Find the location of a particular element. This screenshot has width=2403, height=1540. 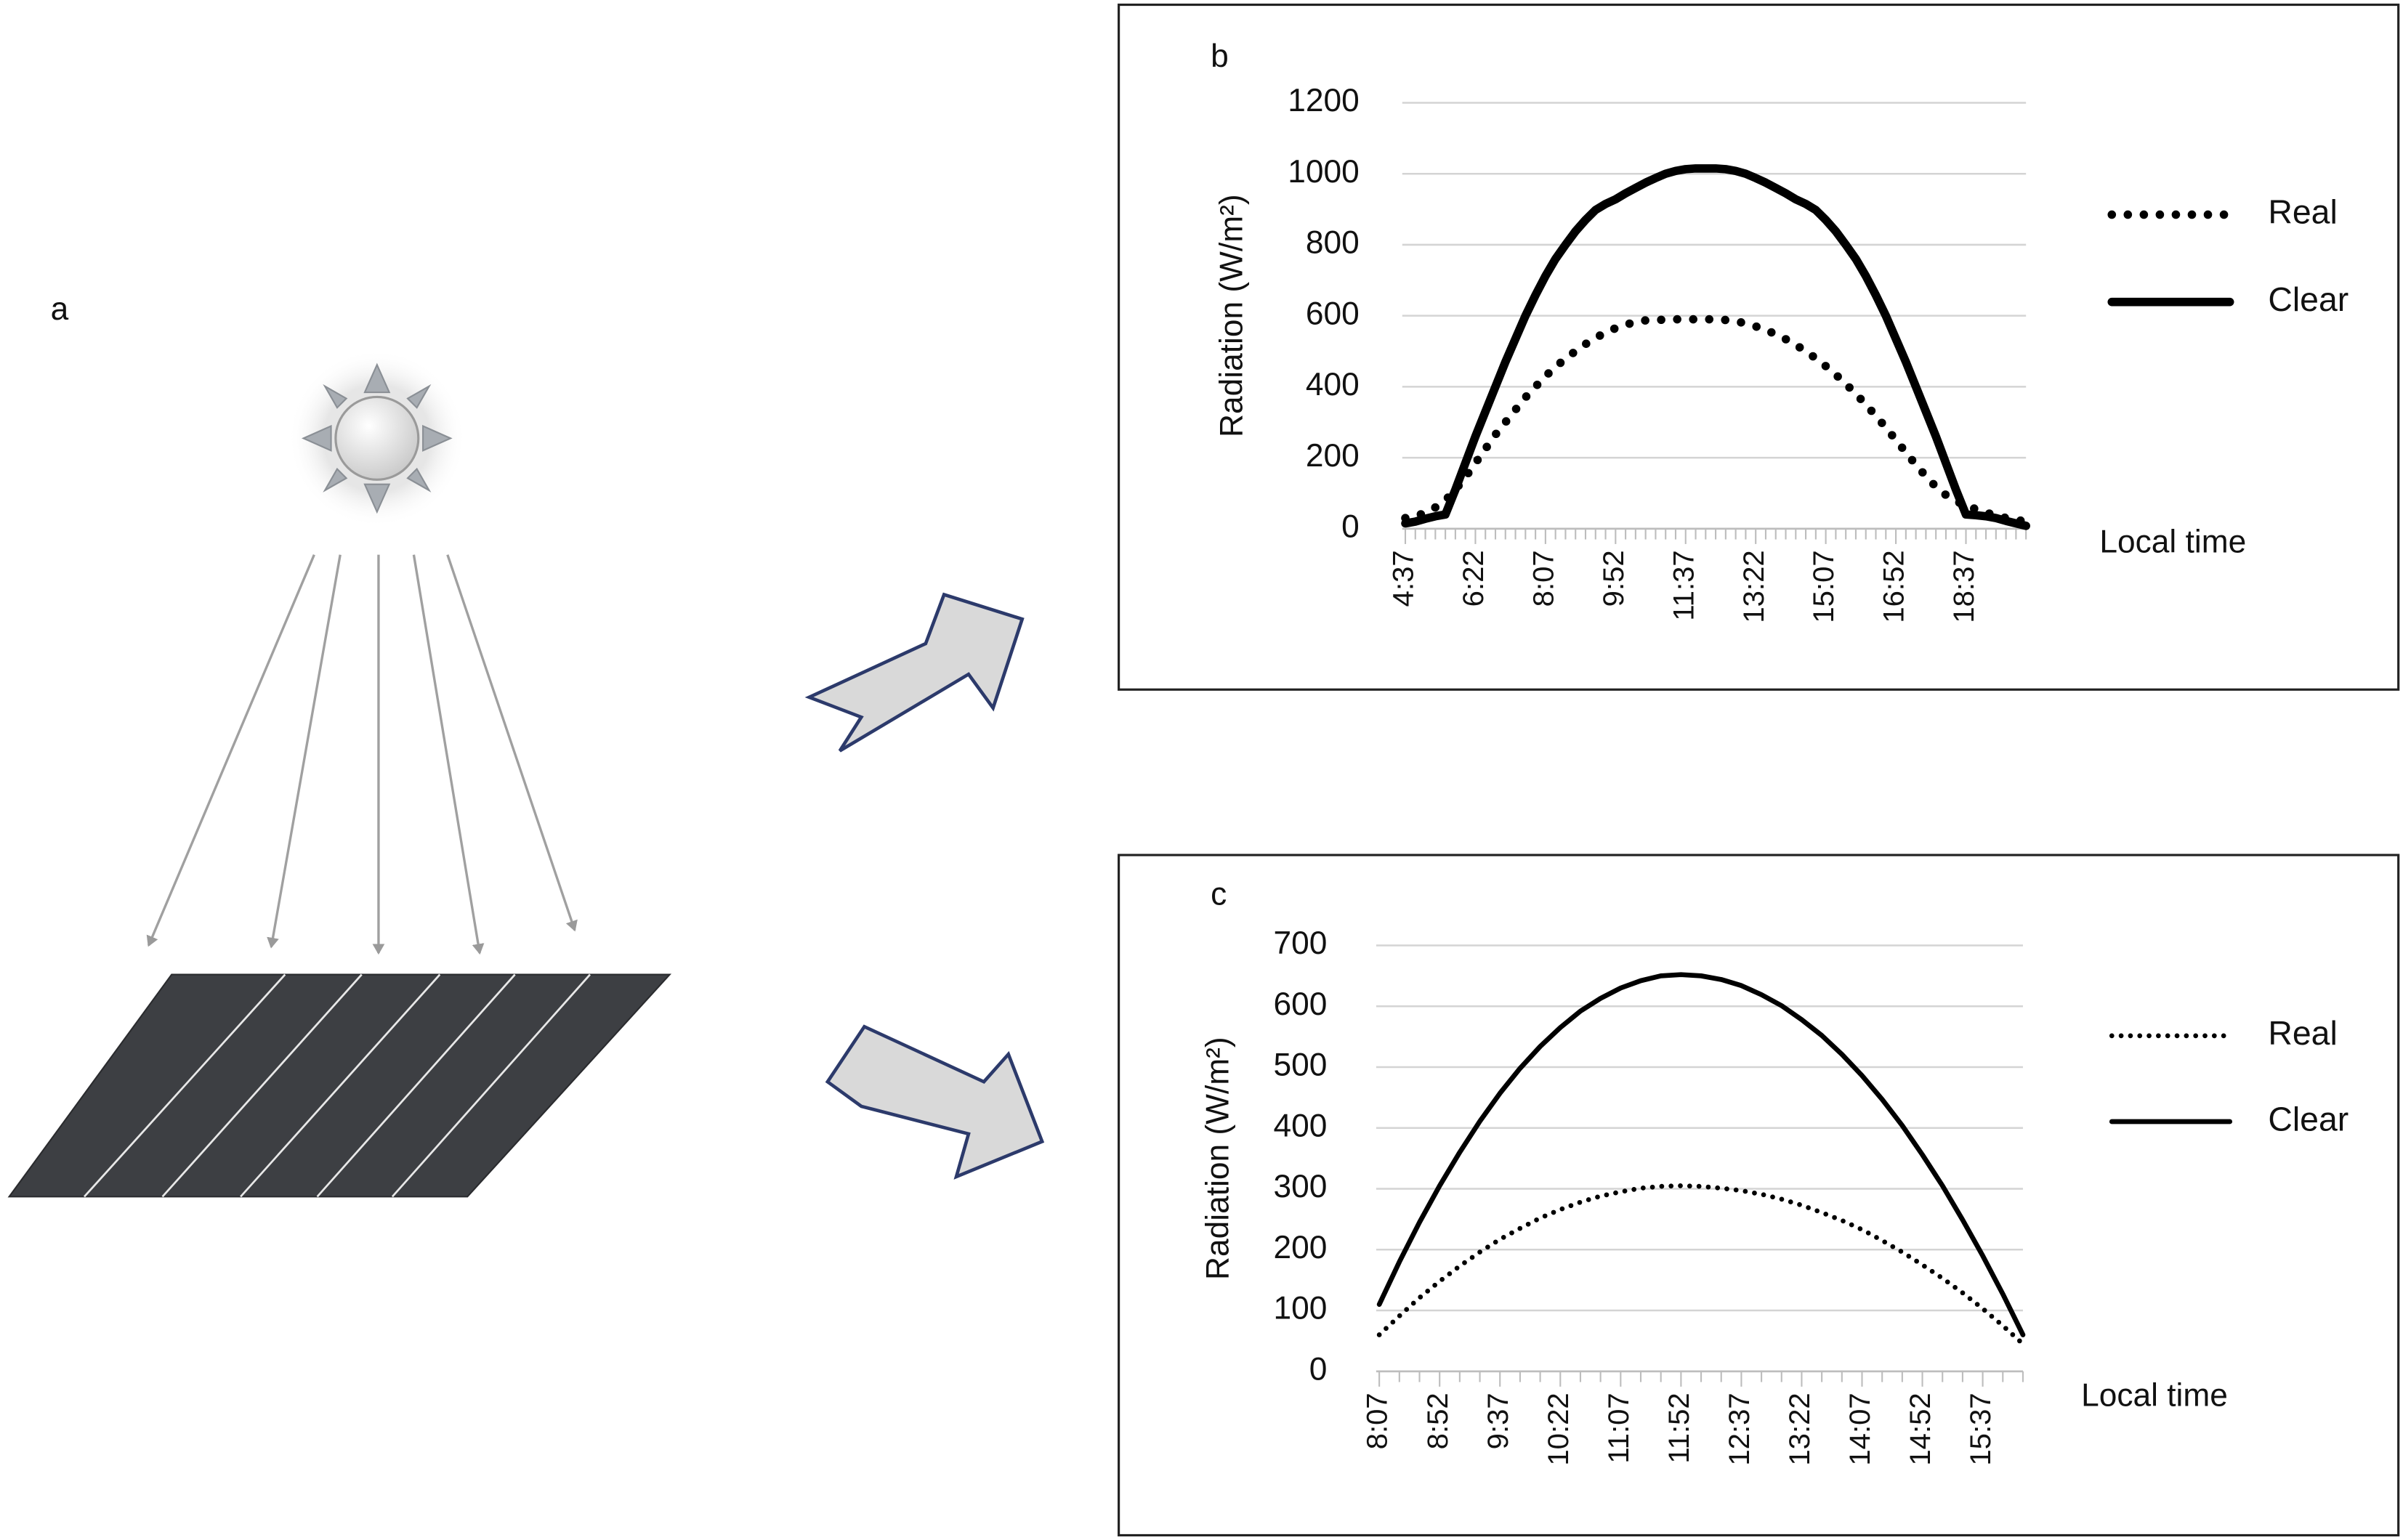

y-tick-label: 1200 is located at coordinates (1324, 100).